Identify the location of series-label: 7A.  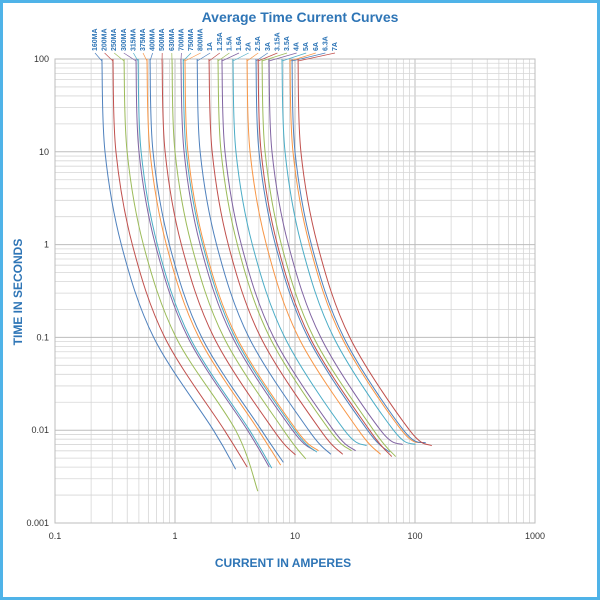
(335, 46).